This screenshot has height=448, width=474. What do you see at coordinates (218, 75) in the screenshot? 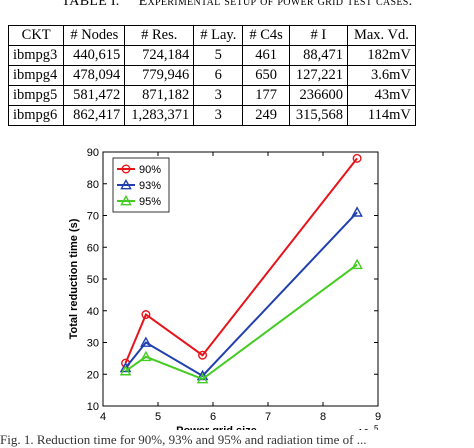
I see `cell-lay: 6` at bounding box center [218, 75].